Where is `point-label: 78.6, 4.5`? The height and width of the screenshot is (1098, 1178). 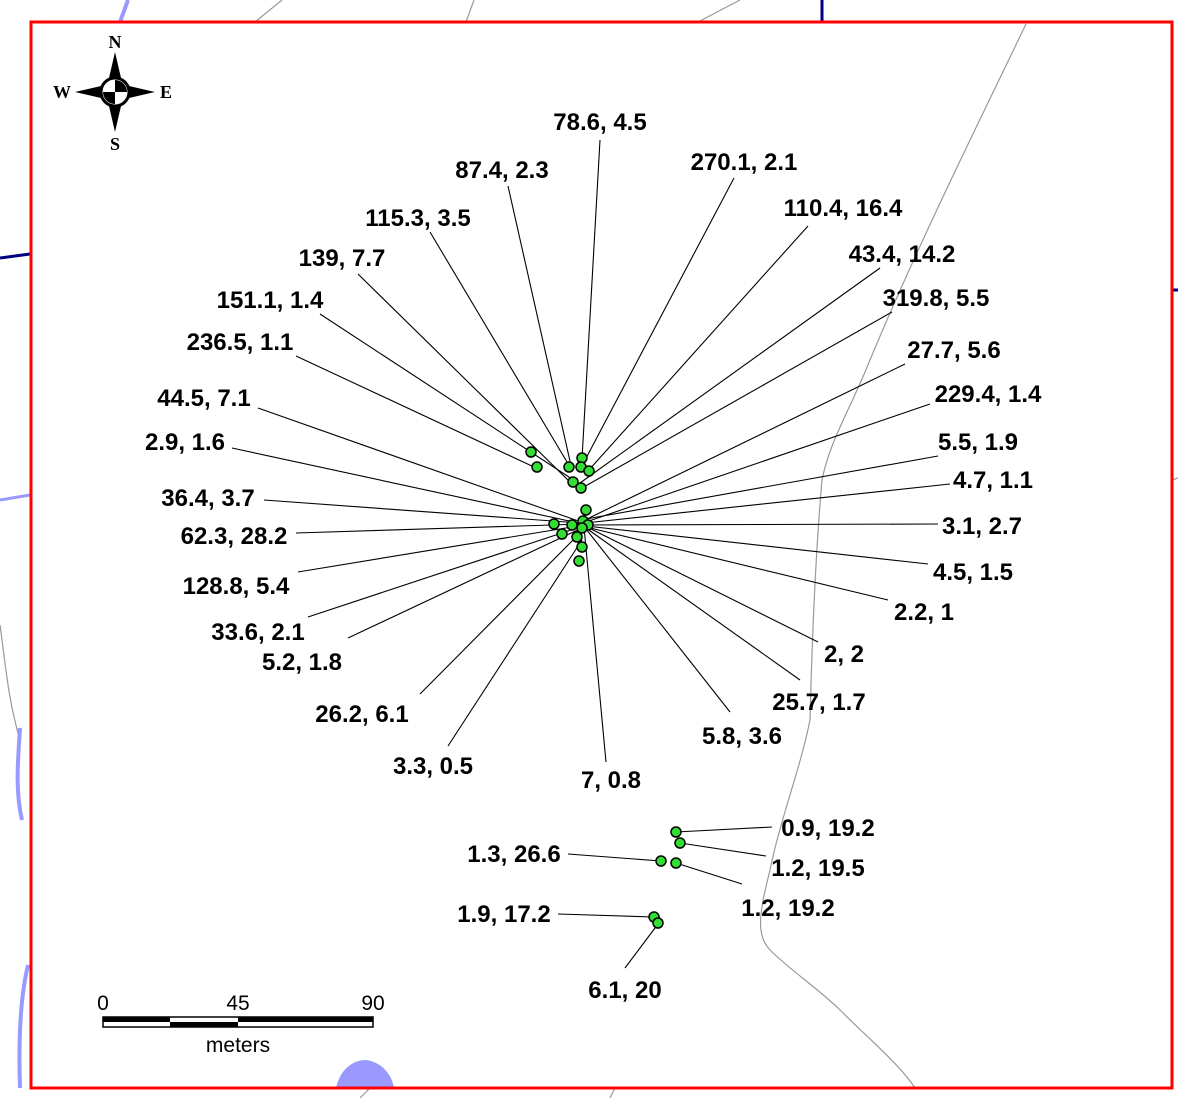
point-label: 78.6, 4.5 is located at coordinates (599, 122).